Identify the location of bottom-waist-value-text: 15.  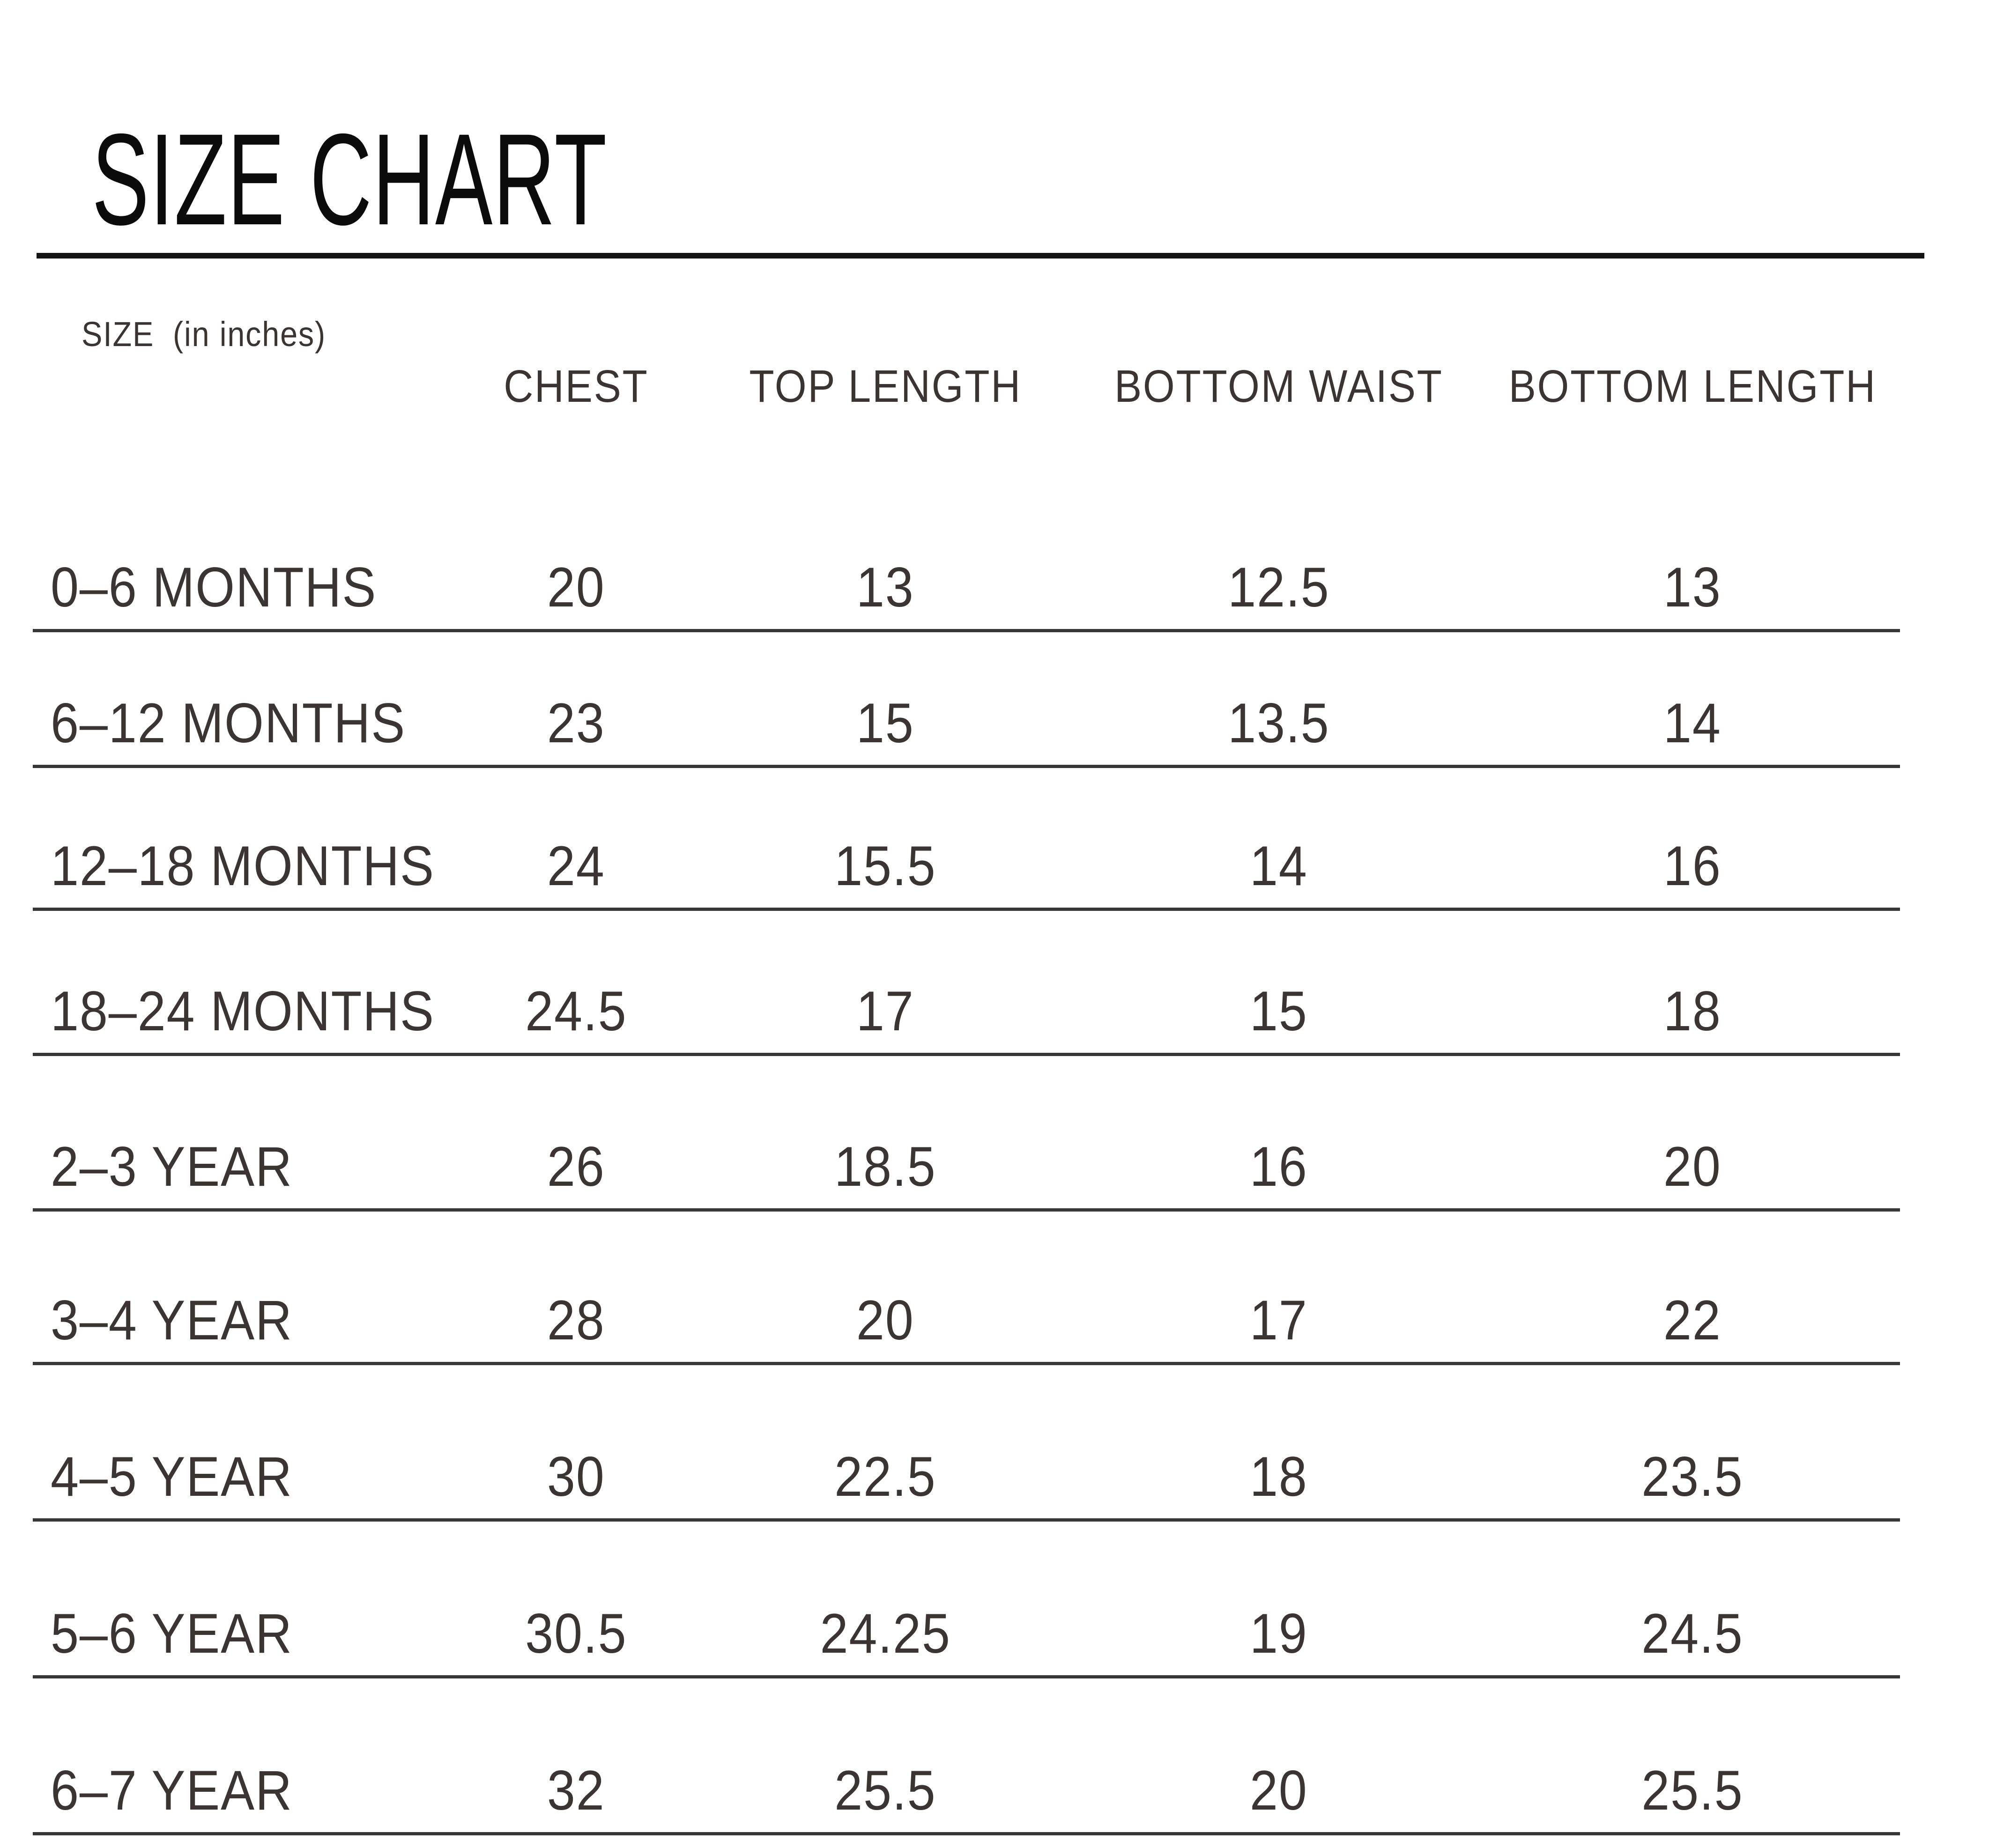
(1279, 1011).